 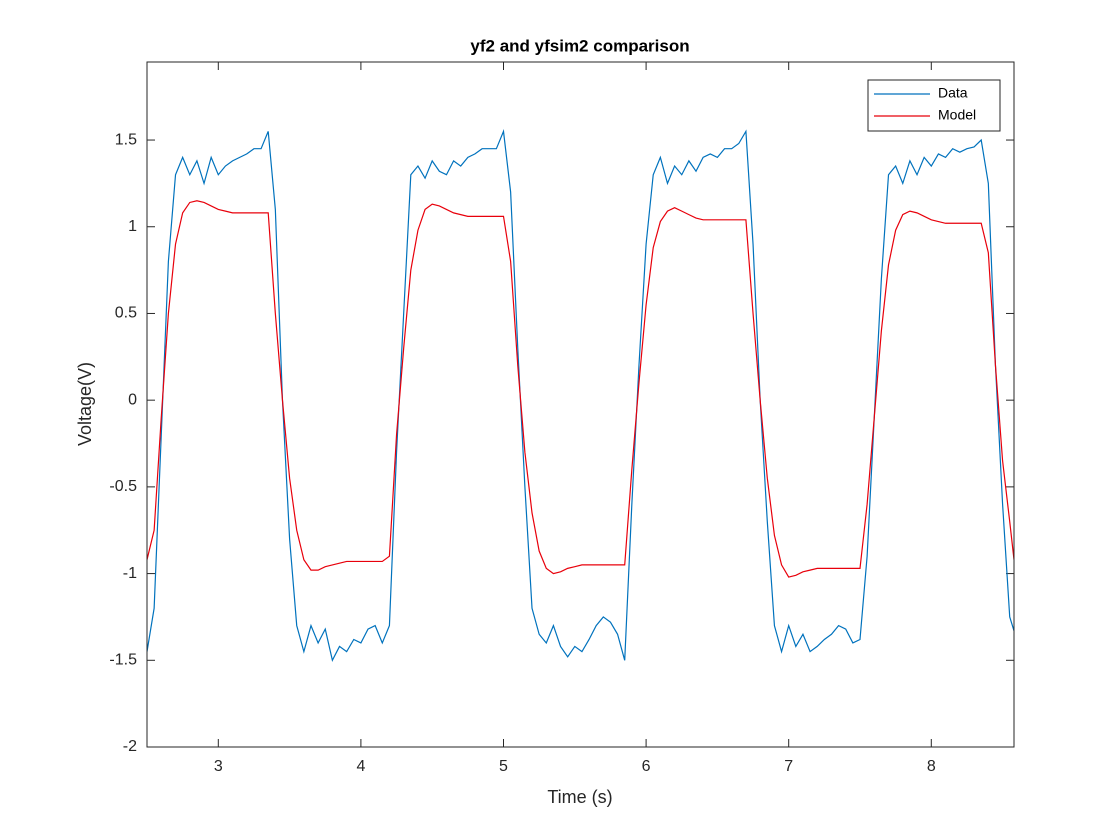 What do you see at coordinates (123, 486) in the screenshot?
I see `y-tick-label: -0.5` at bounding box center [123, 486].